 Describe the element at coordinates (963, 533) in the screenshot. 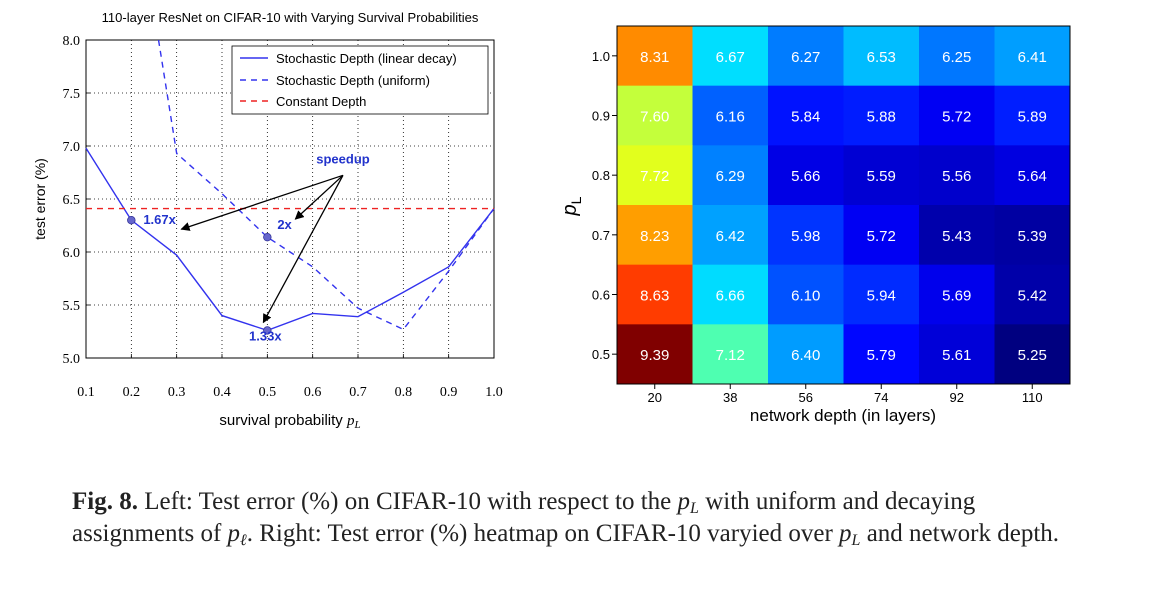

I see `caption-text-4: and network depth.` at that location.